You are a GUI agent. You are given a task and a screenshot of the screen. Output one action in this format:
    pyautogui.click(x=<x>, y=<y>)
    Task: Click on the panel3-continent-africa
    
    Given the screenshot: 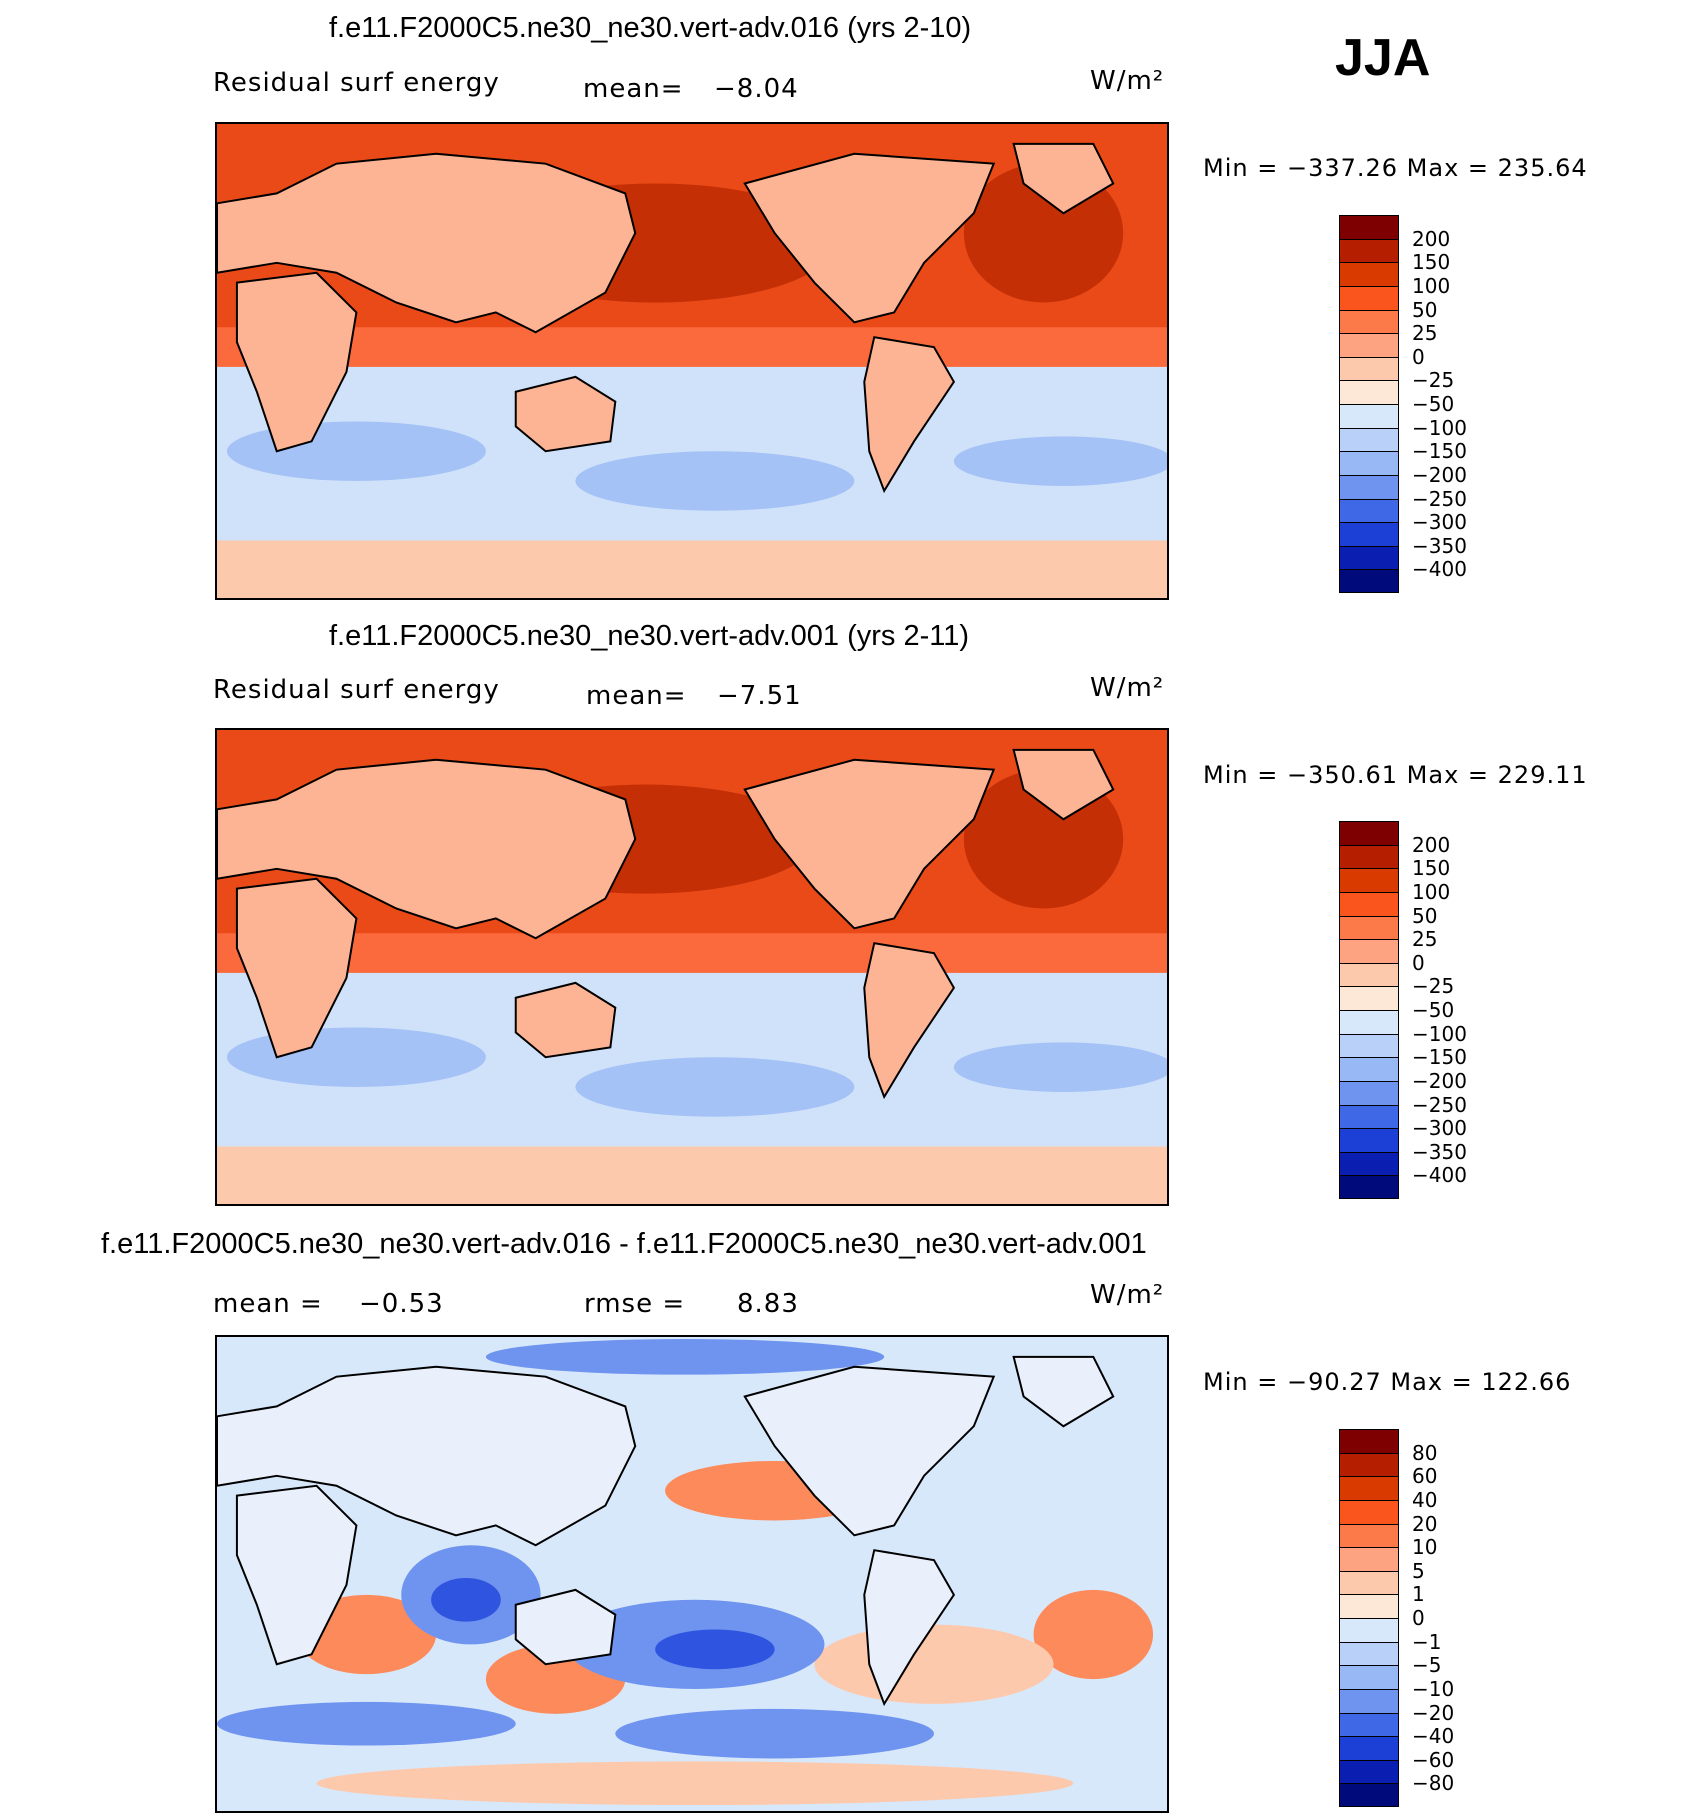 What is the action you would take?
    pyautogui.click(x=296, y=1575)
    